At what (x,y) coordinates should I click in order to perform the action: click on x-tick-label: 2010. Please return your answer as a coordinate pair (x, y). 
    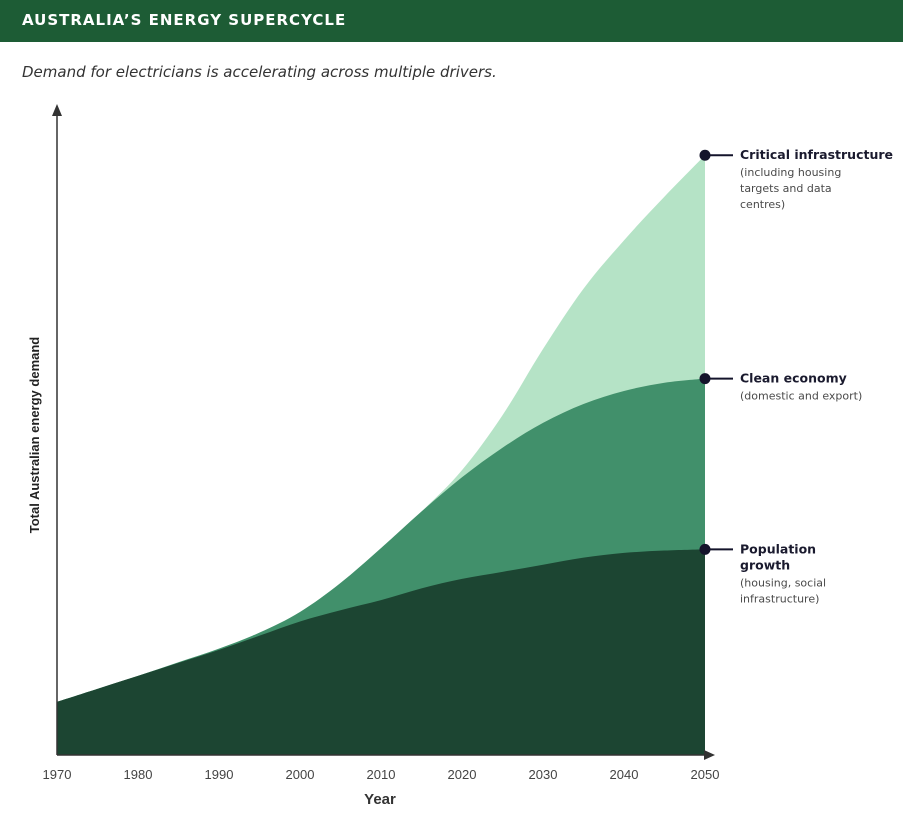
    Looking at the image, I should click on (381, 774).